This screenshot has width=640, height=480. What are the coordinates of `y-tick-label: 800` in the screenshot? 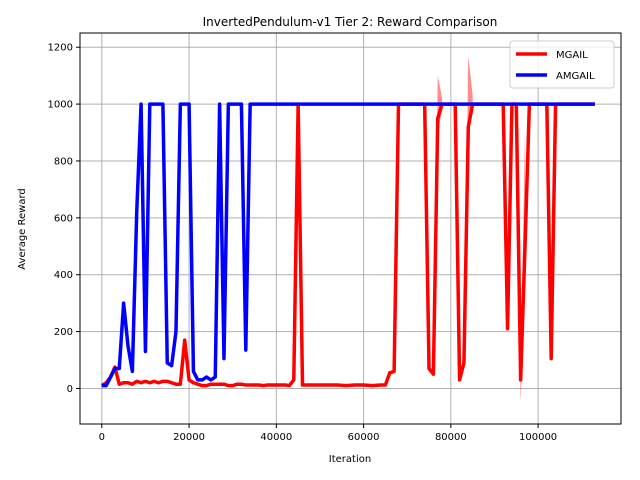 It's located at (63, 161).